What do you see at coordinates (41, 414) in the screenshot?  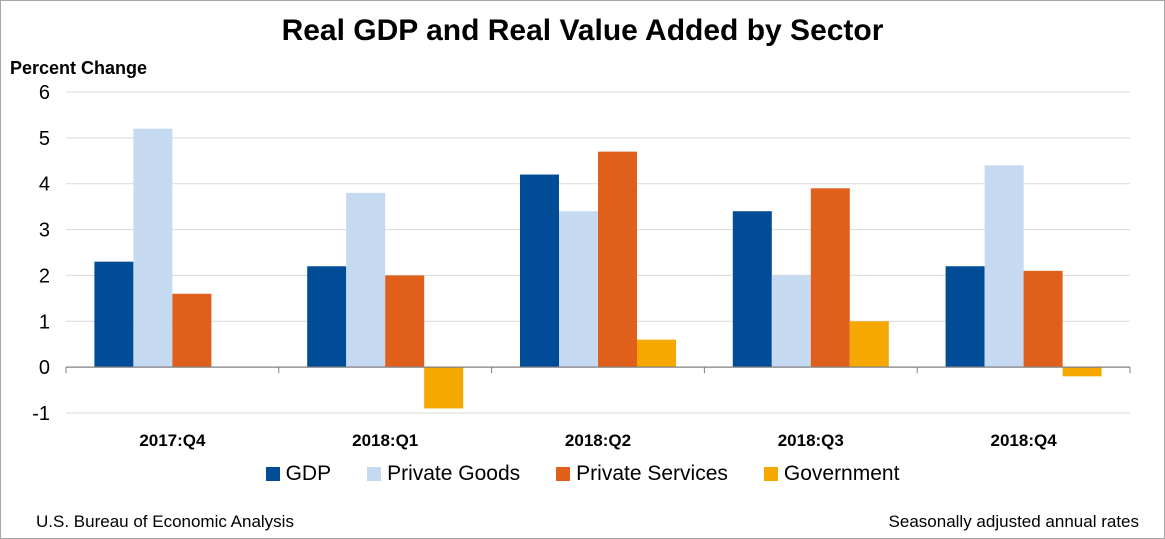 I see `y-tick-label: -1` at bounding box center [41, 414].